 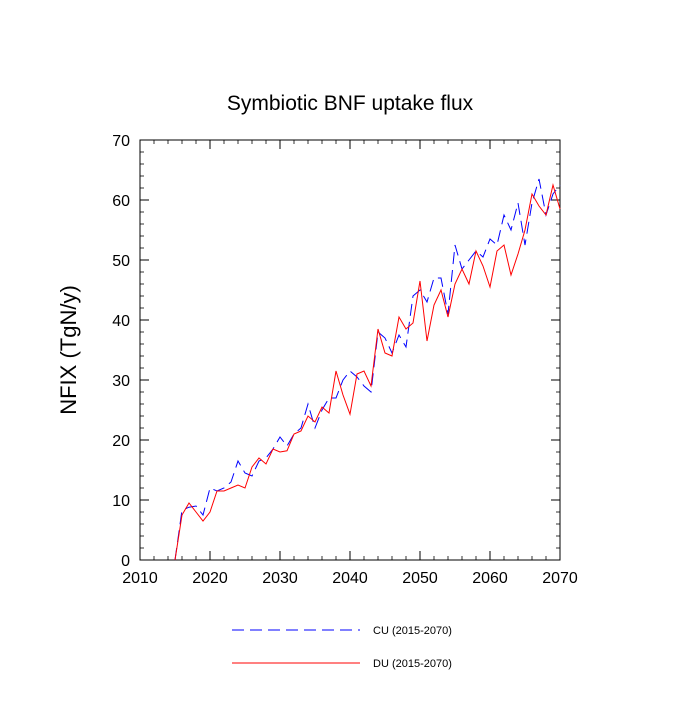 I want to click on x-tick-label: 2020, so click(x=210, y=578).